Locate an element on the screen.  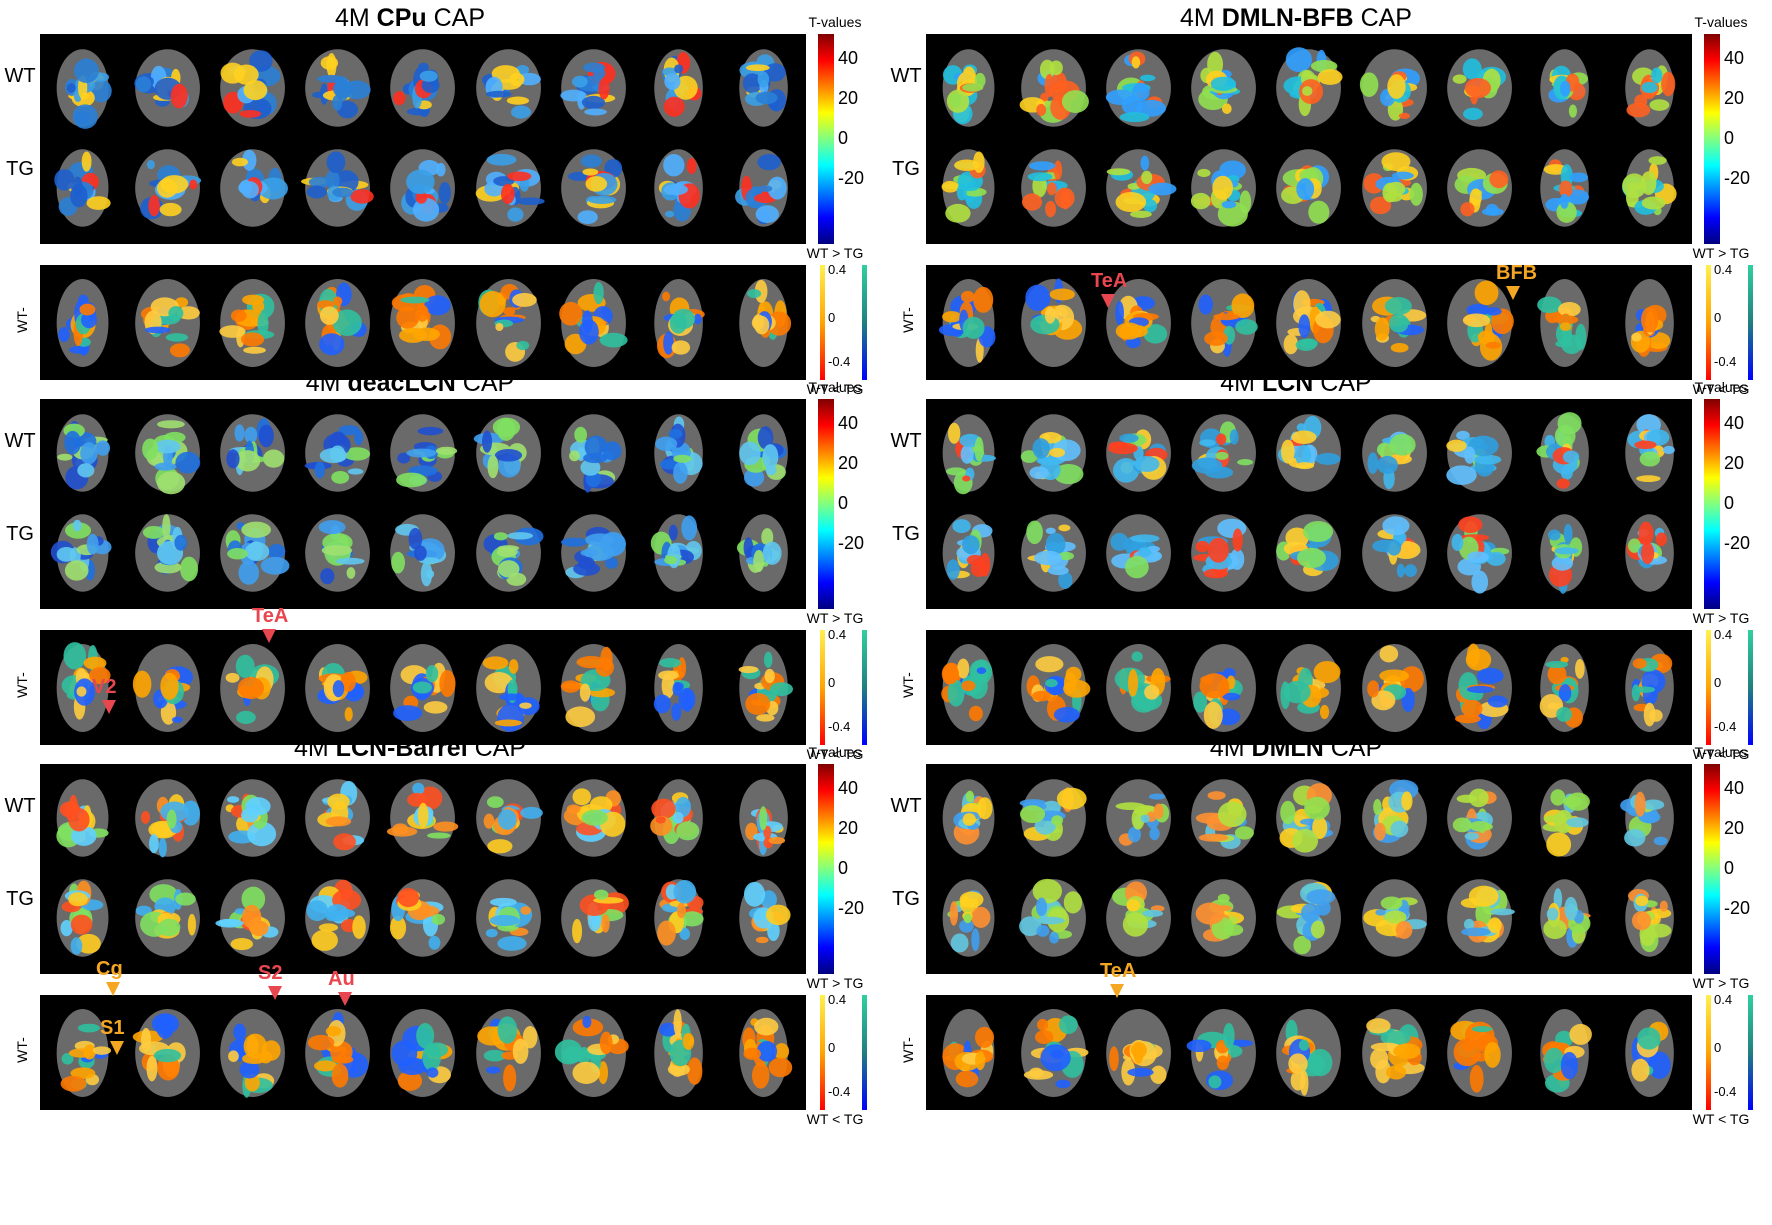
region-annotation: TeA is located at coordinates (270, 616).